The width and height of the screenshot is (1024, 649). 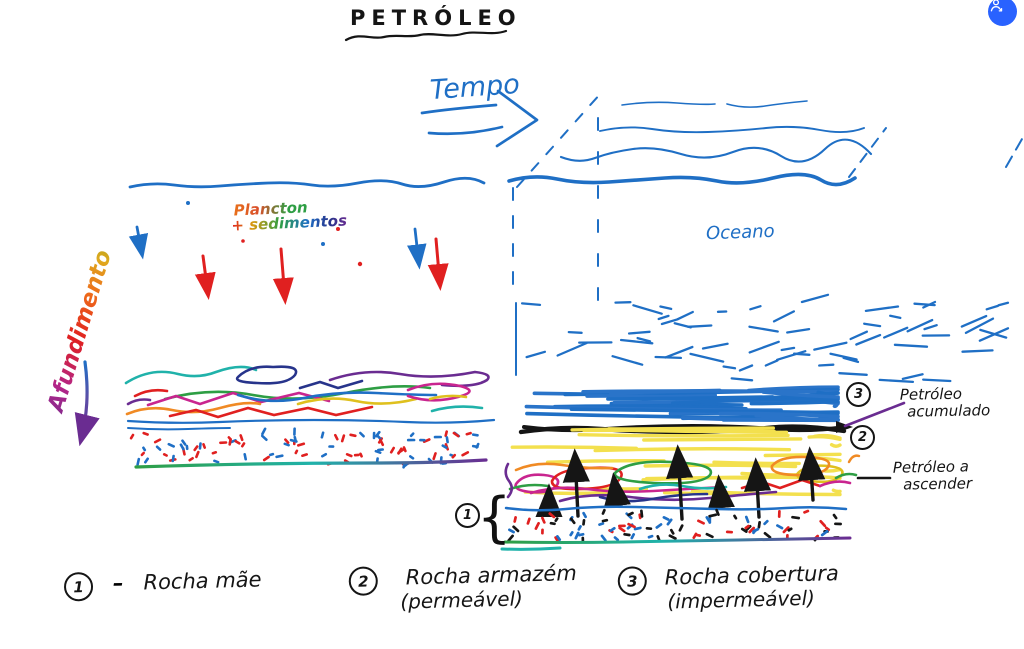 I want to click on plancton-label: Plancton + sedimentos, so click(x=289, y=216).